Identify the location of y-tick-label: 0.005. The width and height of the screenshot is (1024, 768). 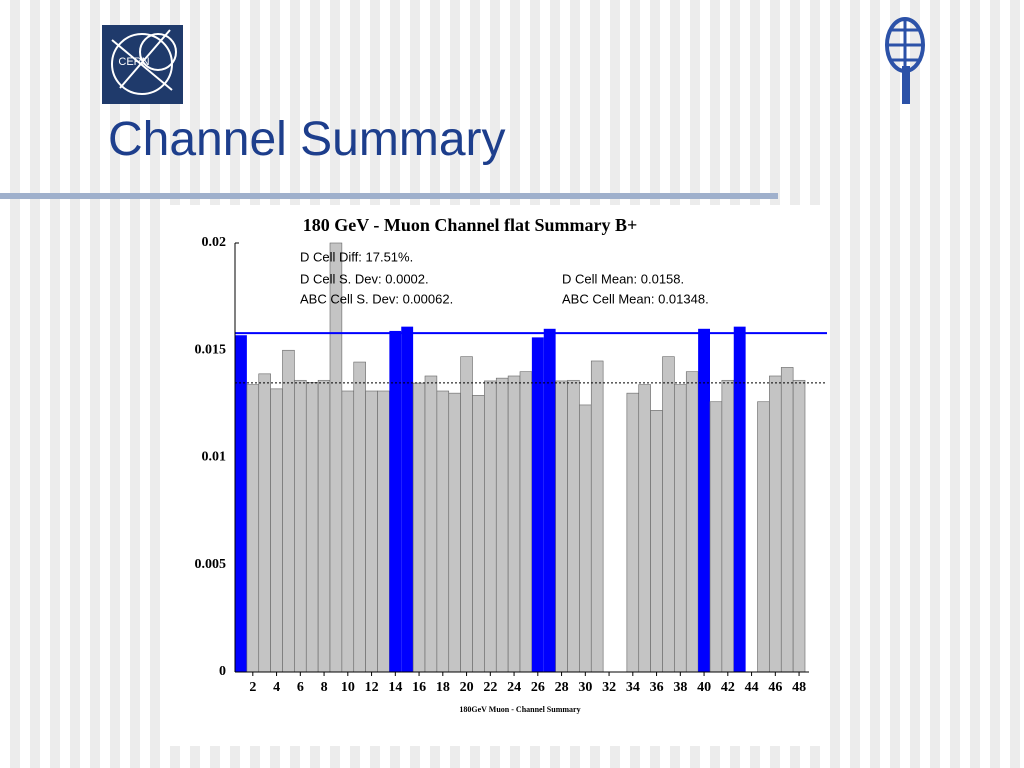
(211, 564).